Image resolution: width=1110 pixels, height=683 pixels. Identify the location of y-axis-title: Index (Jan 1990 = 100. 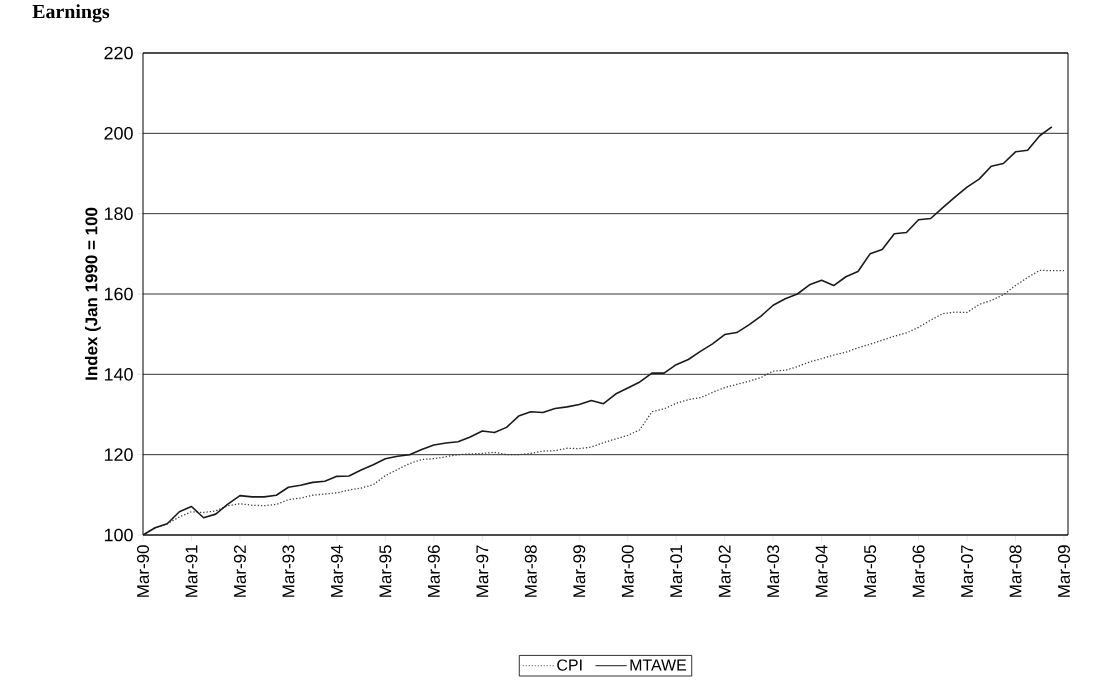
(92, 293).